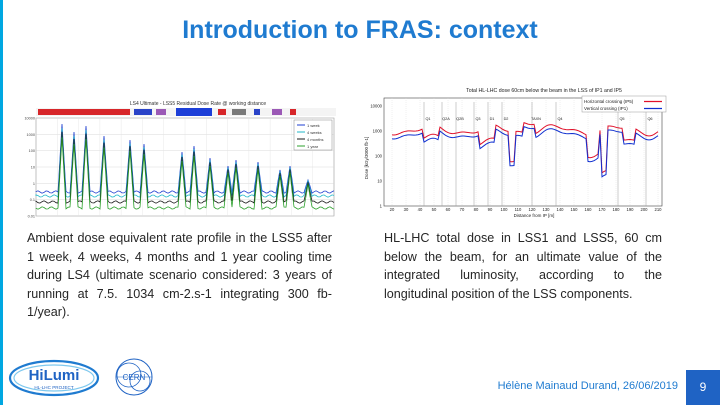 The image size is (720, 405). Describe the element at coordinates (561, 209) in the screenshot. I see `right-x-tick: 140` at that location.